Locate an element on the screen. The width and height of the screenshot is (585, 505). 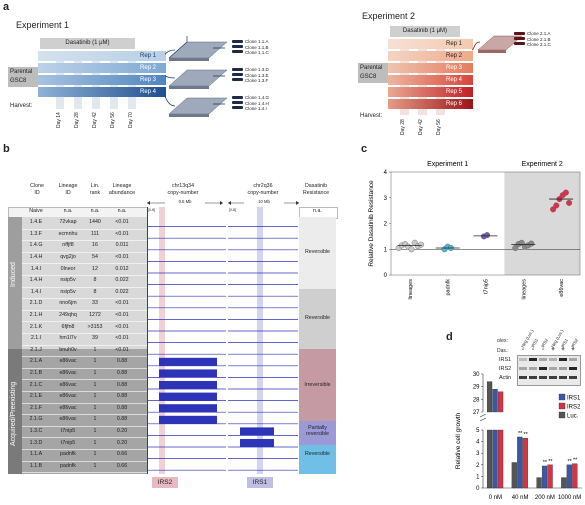
table-cell: 1.3.F is located at coordinates (36, 233).